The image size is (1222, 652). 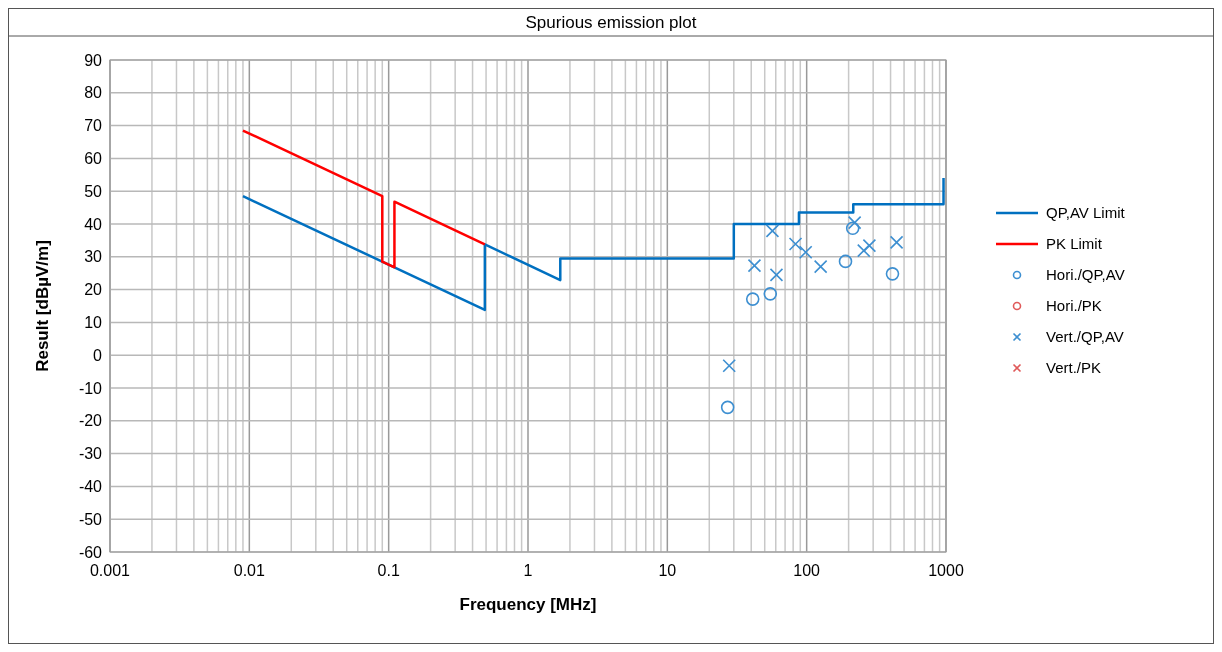 I want to click on x-tick-label: 1000, so click(x=946, y=570).